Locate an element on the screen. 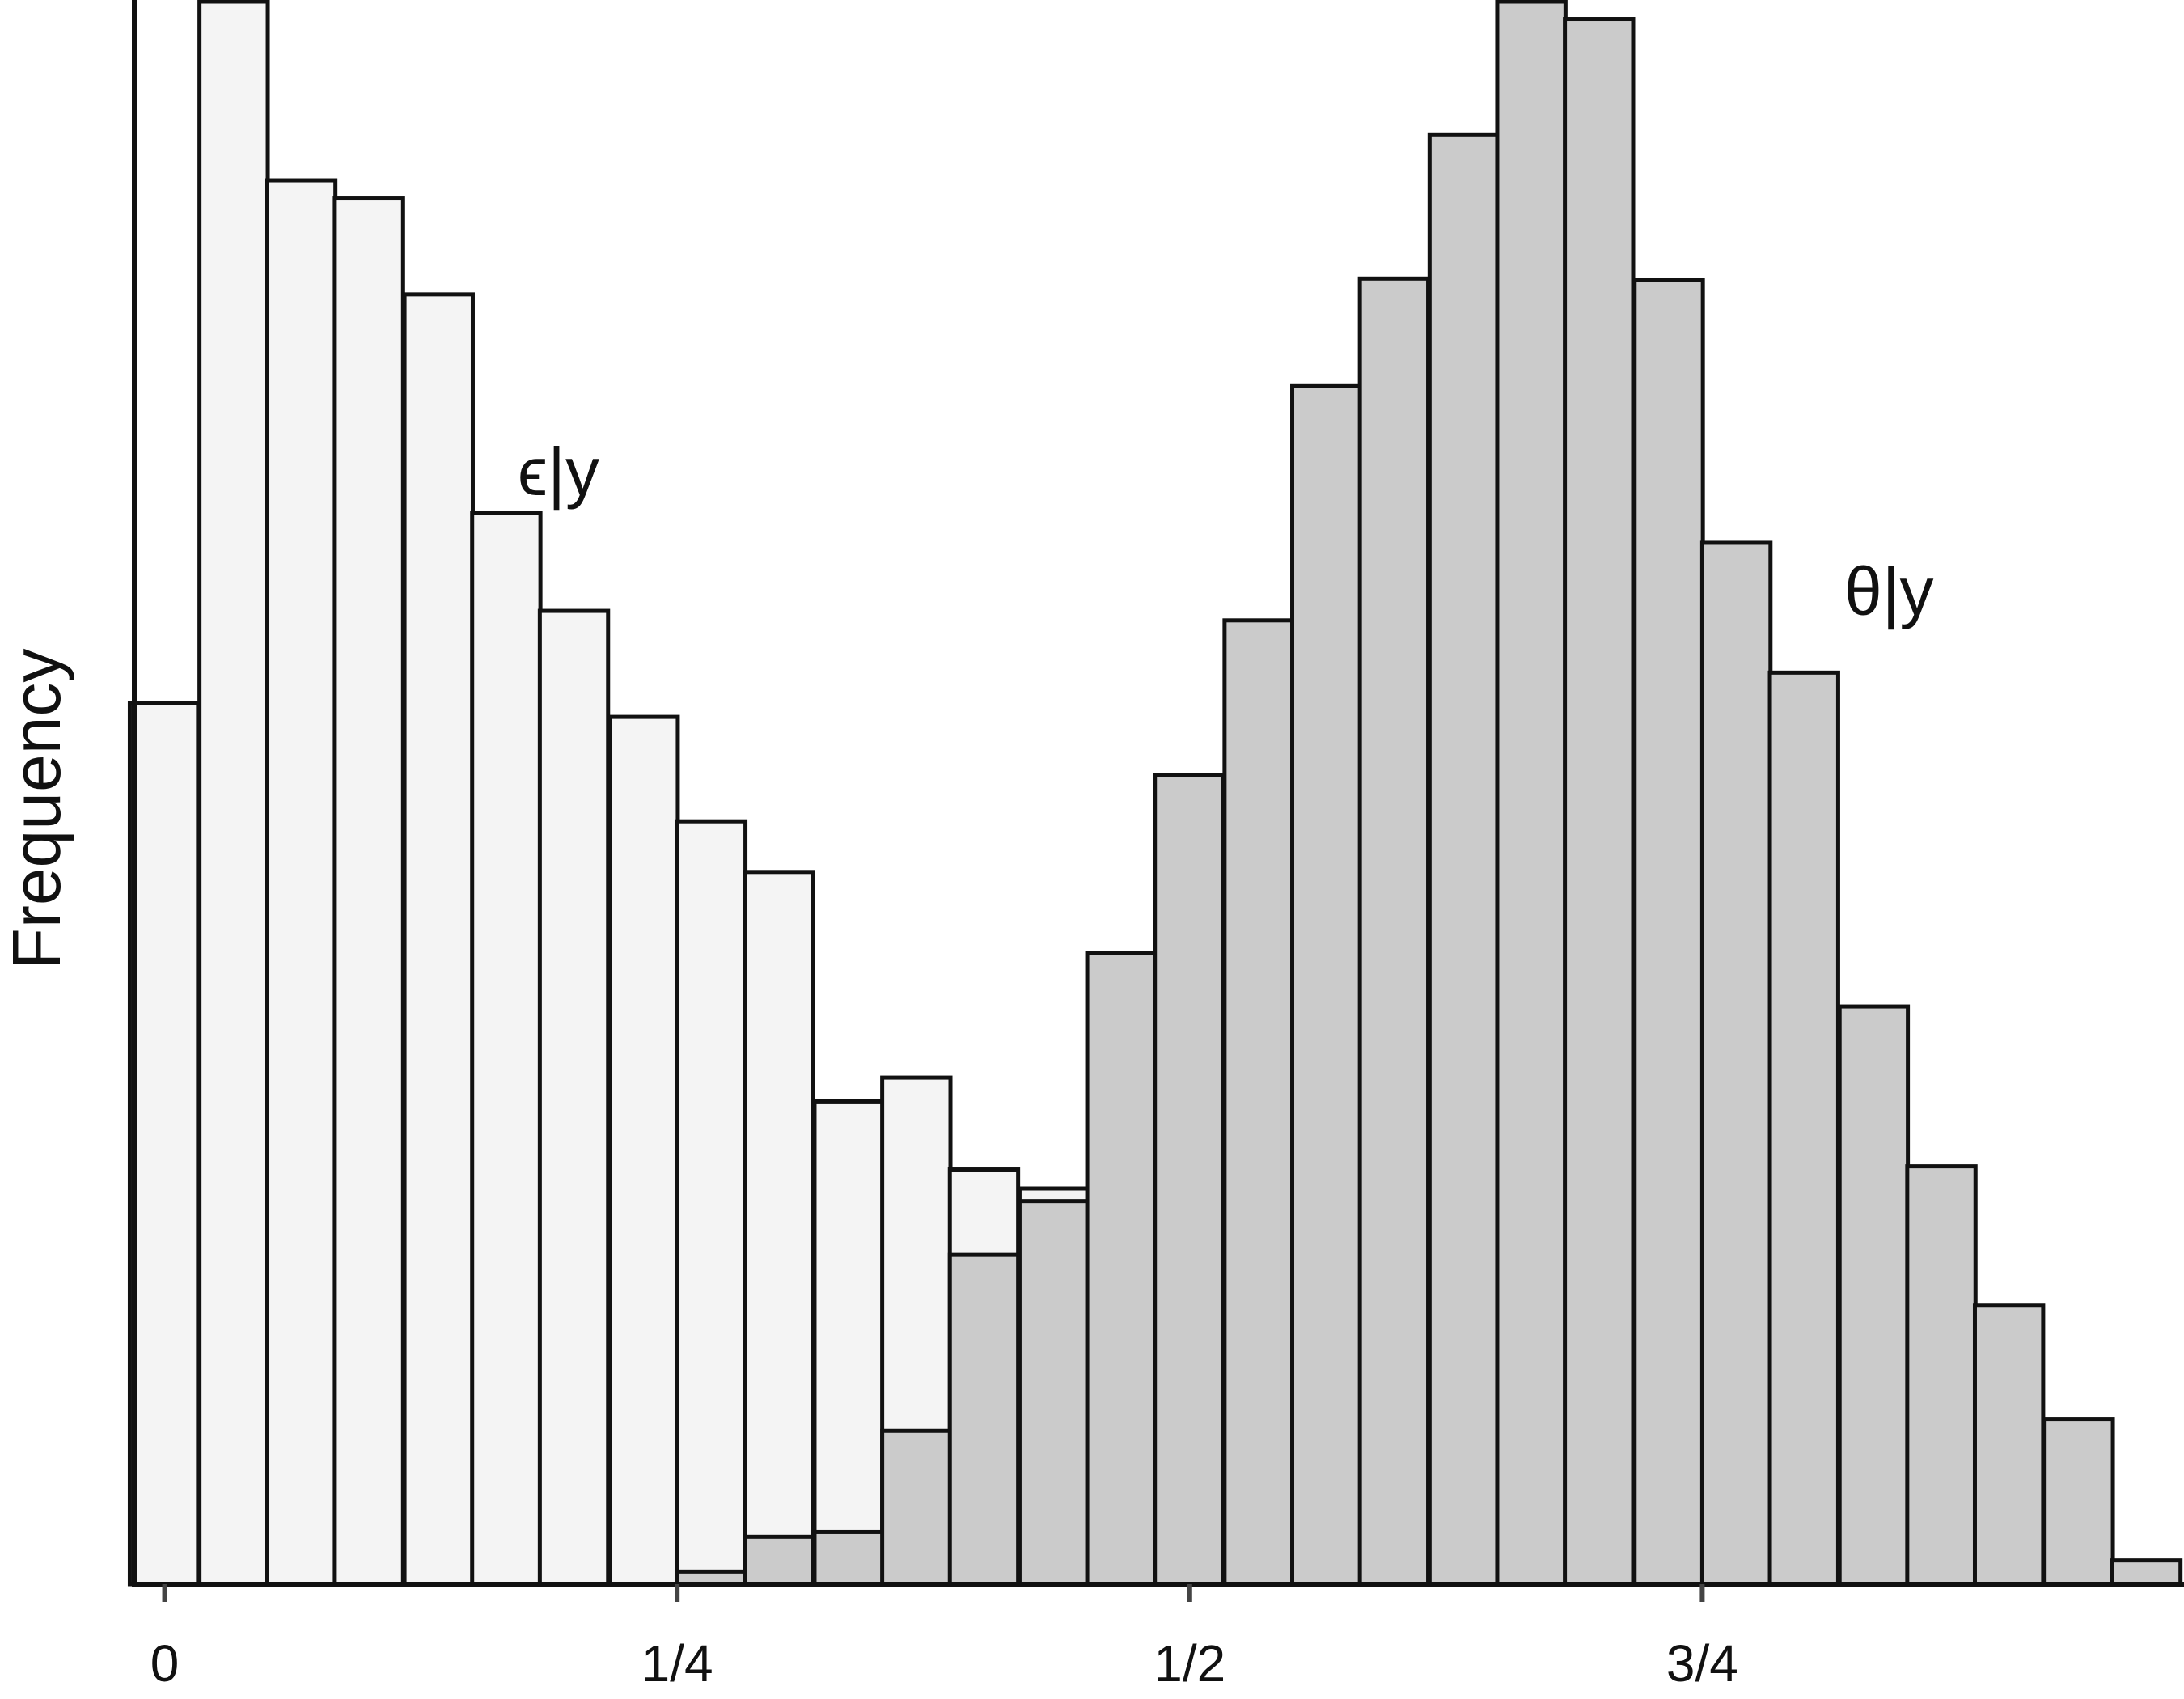  x-tick-label: 0 is located at coordinates (165, 1663).